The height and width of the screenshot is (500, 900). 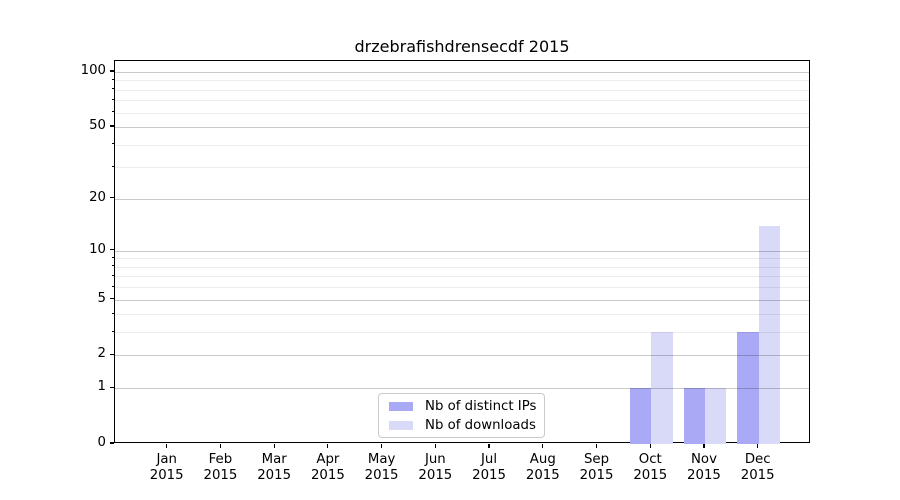 I want to click on x-tick-jun, so click(x=435, y=446).